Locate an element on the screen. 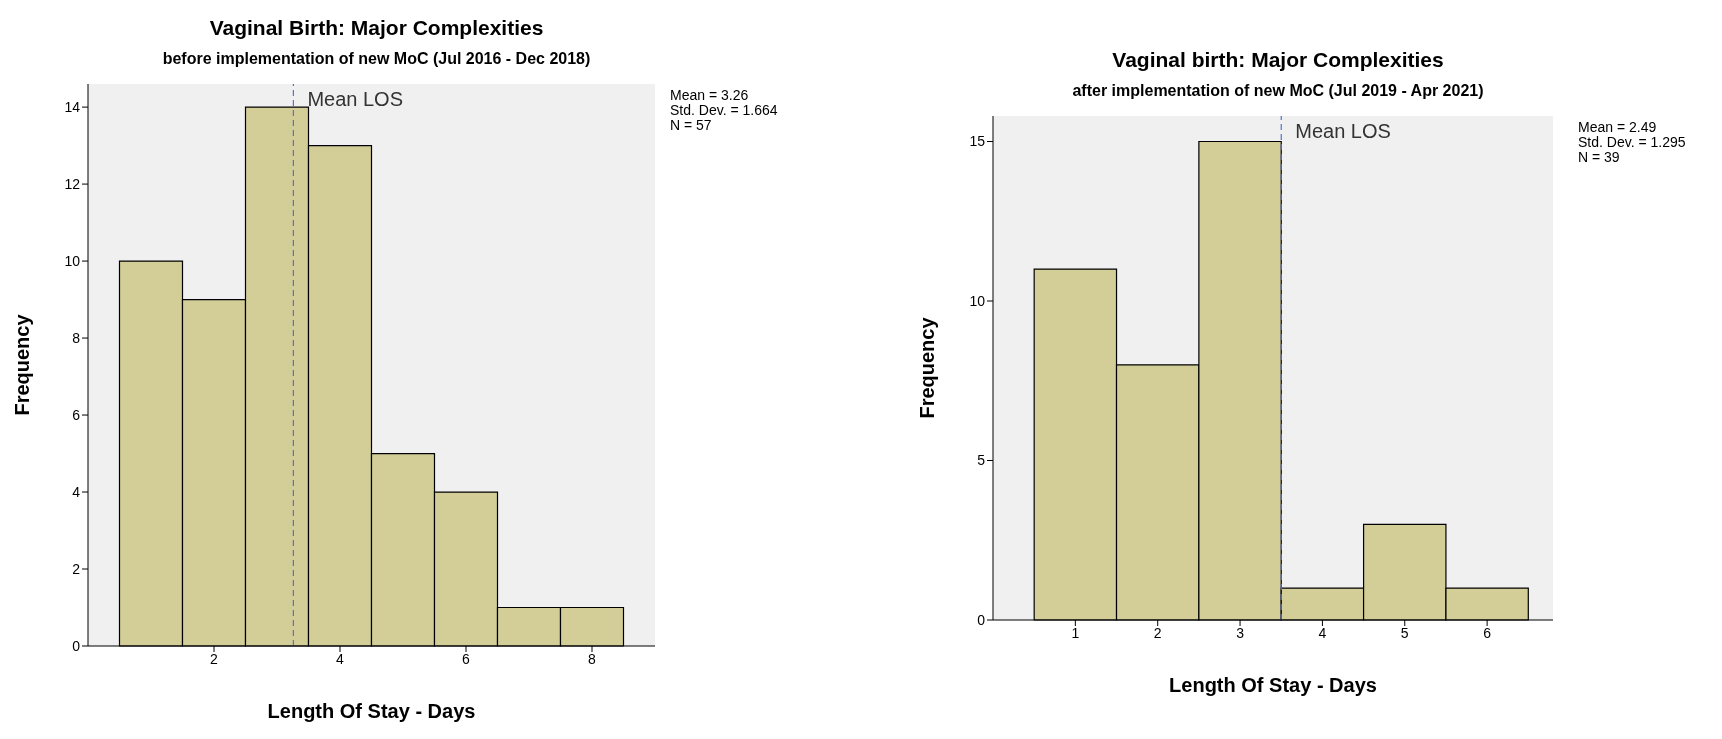 The height and width of the screenshot is (739, 1722). text: N = 57 is located at coordinates (691, 125).